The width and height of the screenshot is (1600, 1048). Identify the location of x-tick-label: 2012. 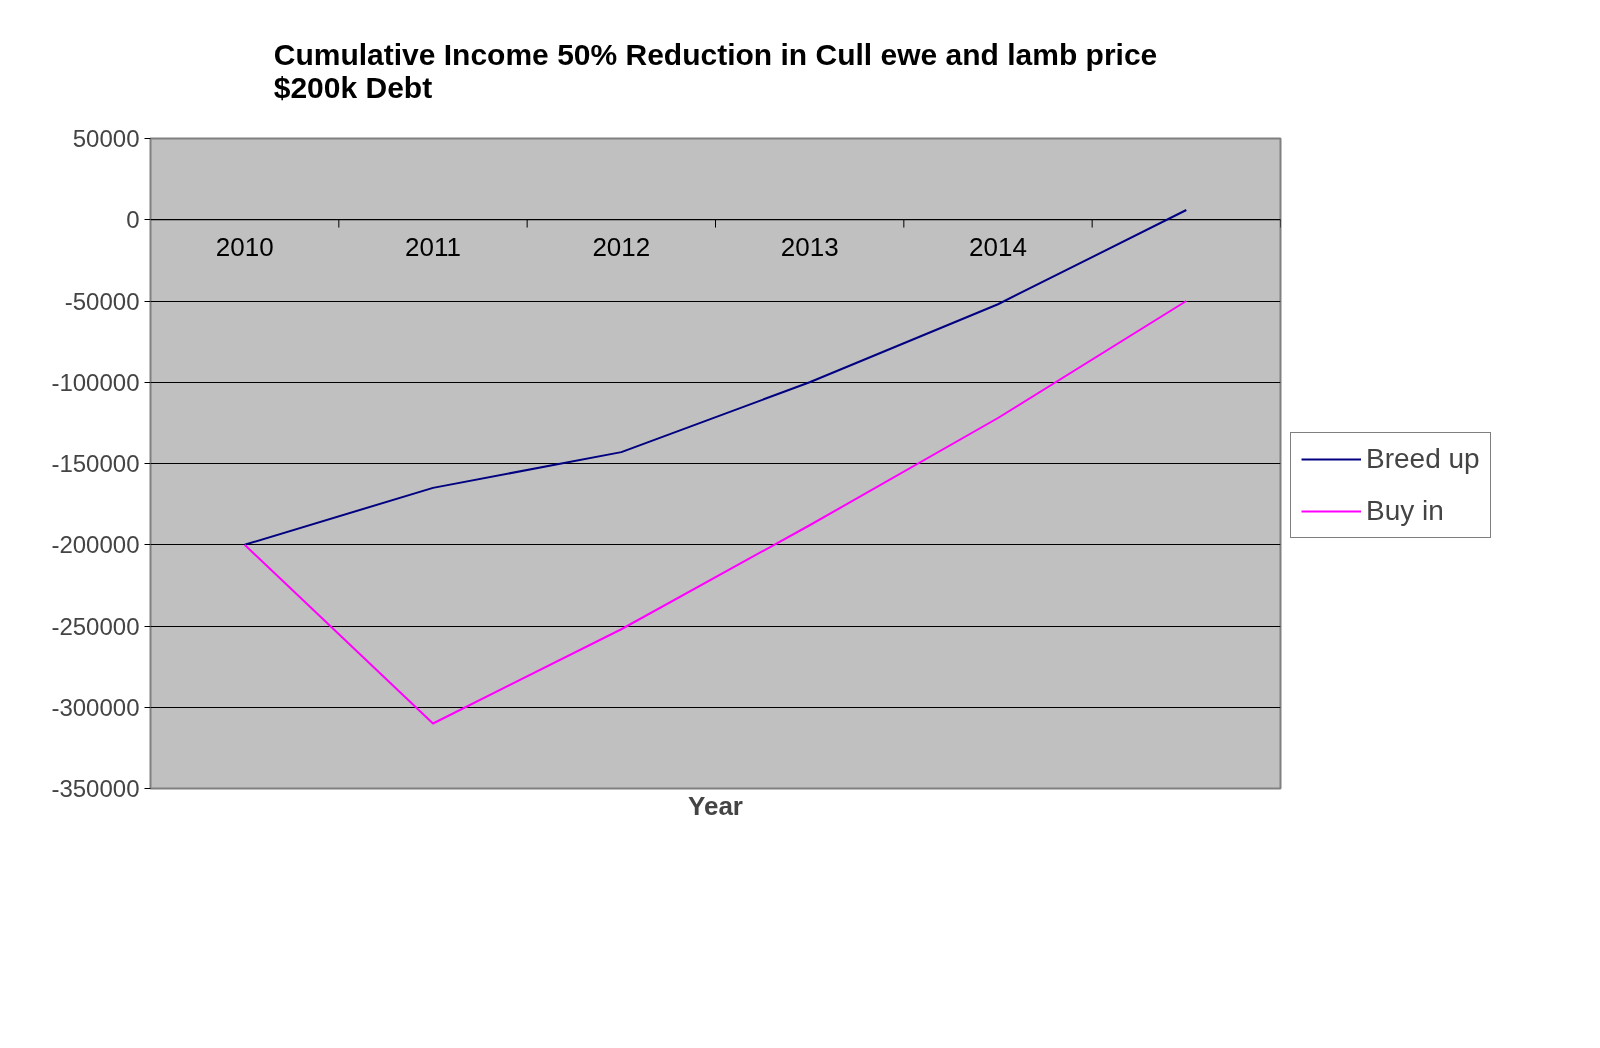
(621, 246).